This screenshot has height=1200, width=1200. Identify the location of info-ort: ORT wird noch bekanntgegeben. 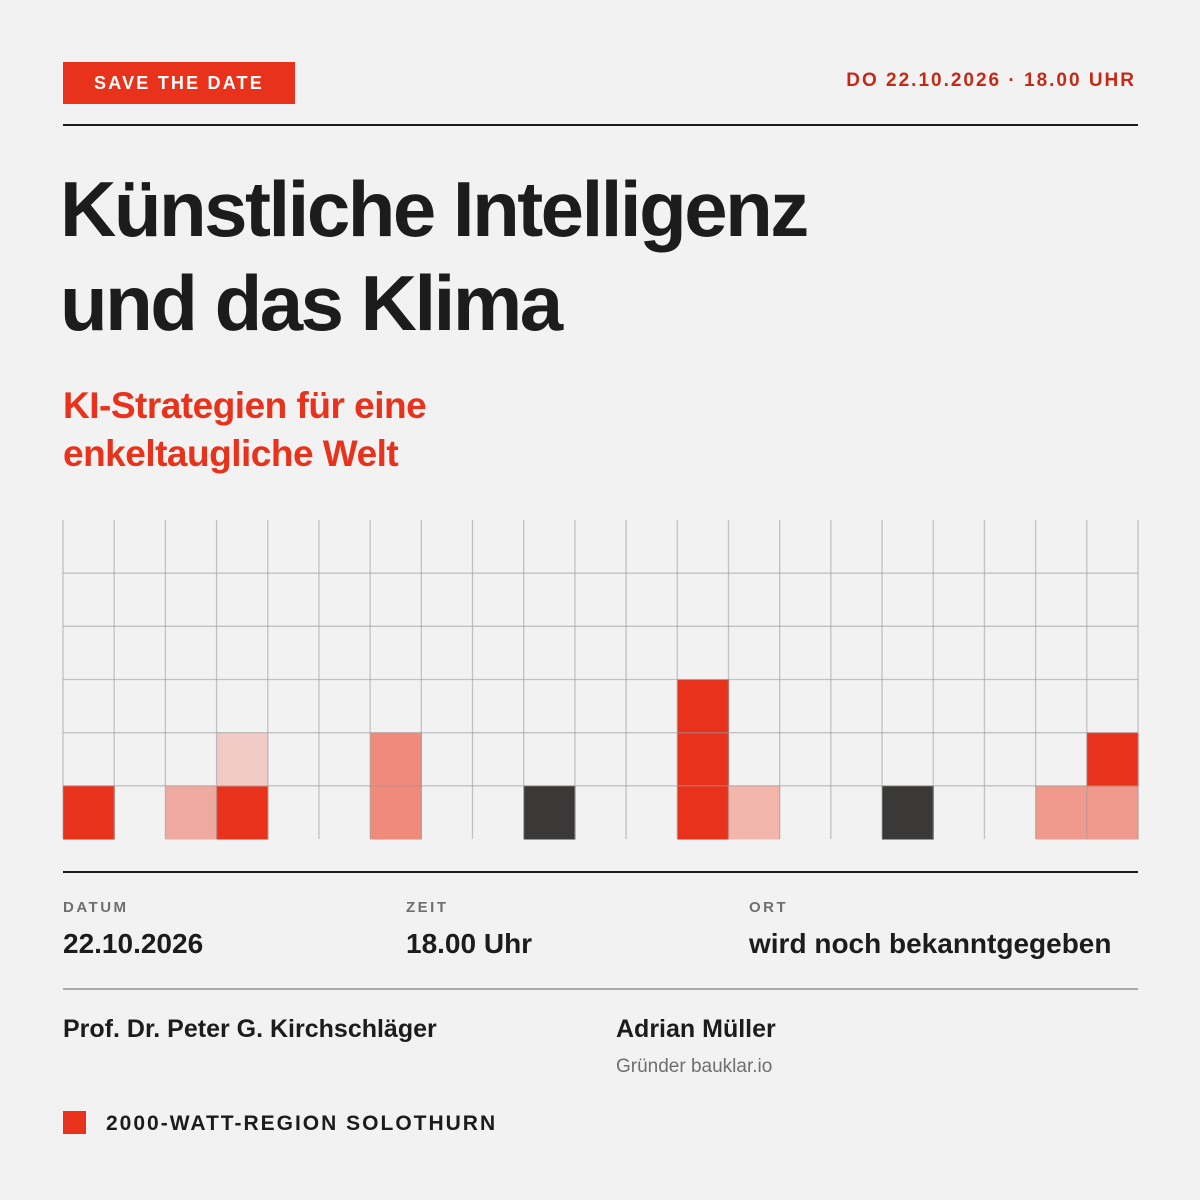
(930, 929).